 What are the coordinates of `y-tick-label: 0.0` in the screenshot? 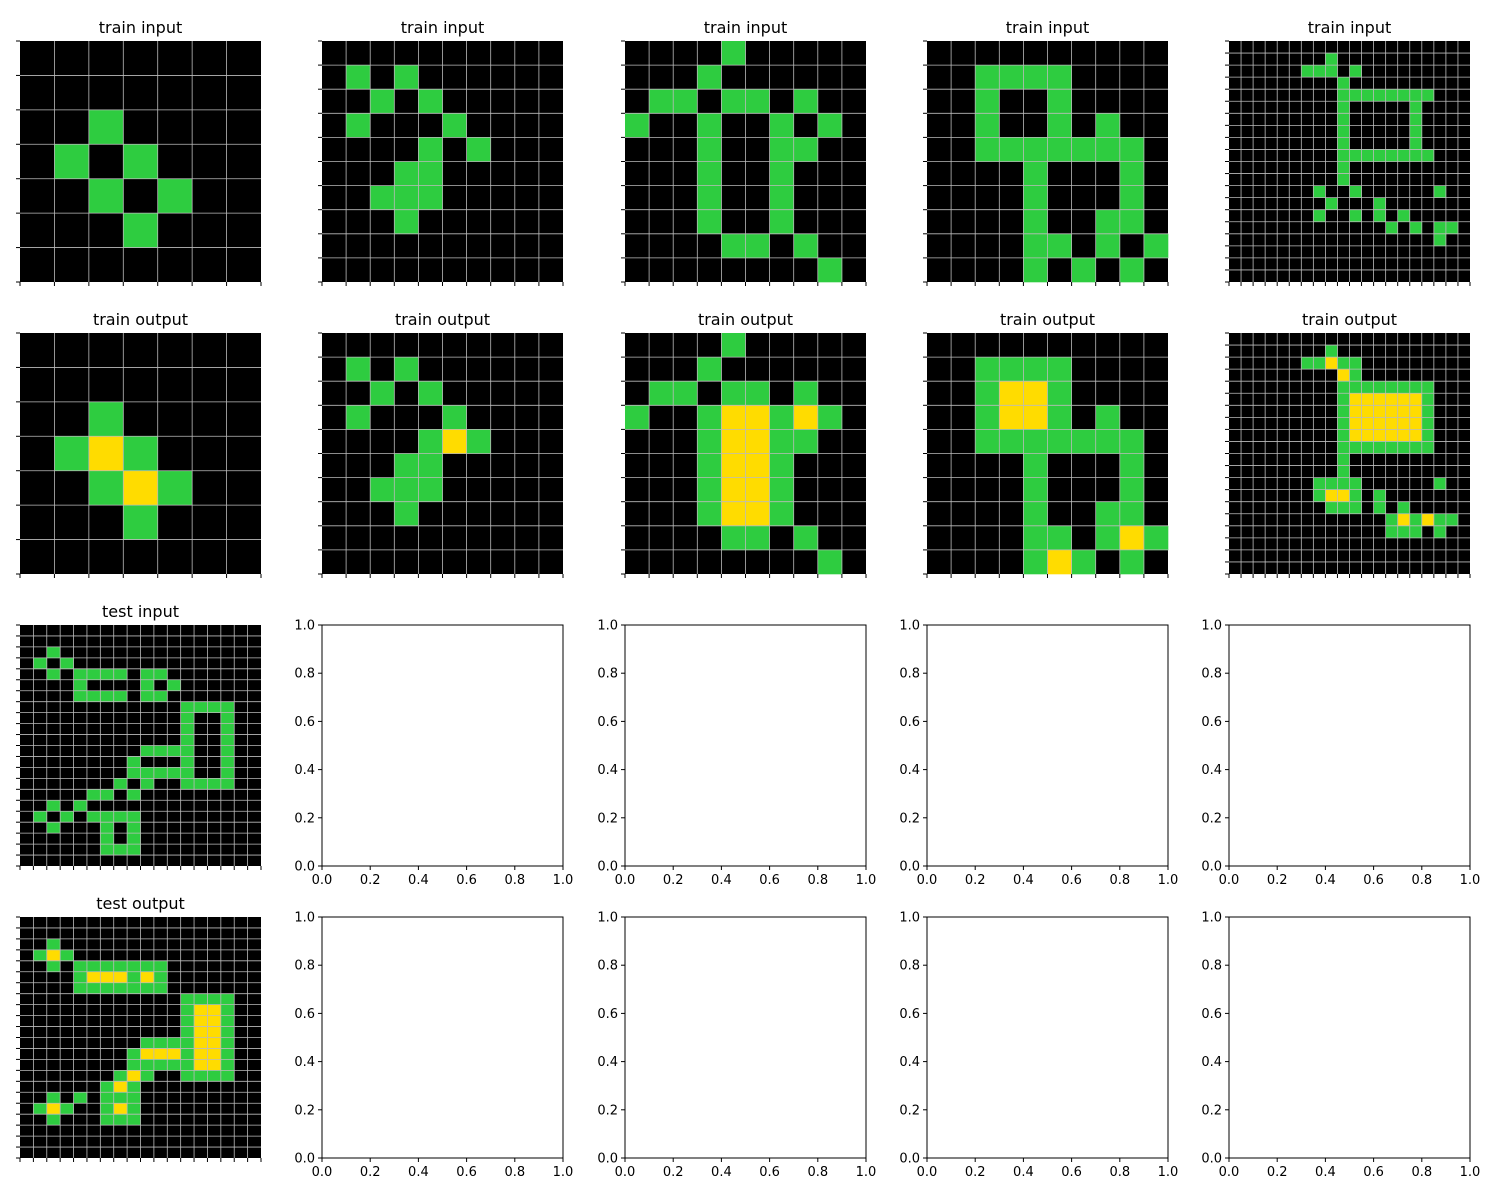 It's located at (607, 867).